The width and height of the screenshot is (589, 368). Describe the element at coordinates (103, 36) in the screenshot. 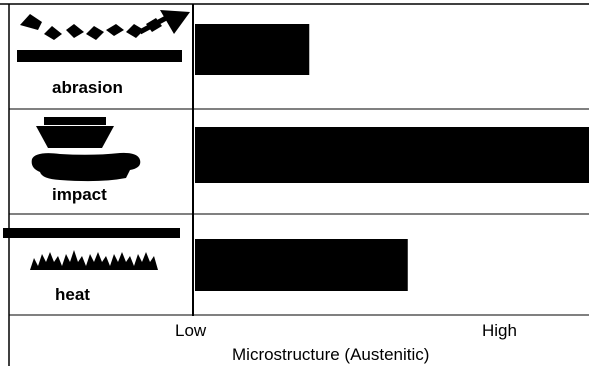

I see `abrasion-icon` at that location.